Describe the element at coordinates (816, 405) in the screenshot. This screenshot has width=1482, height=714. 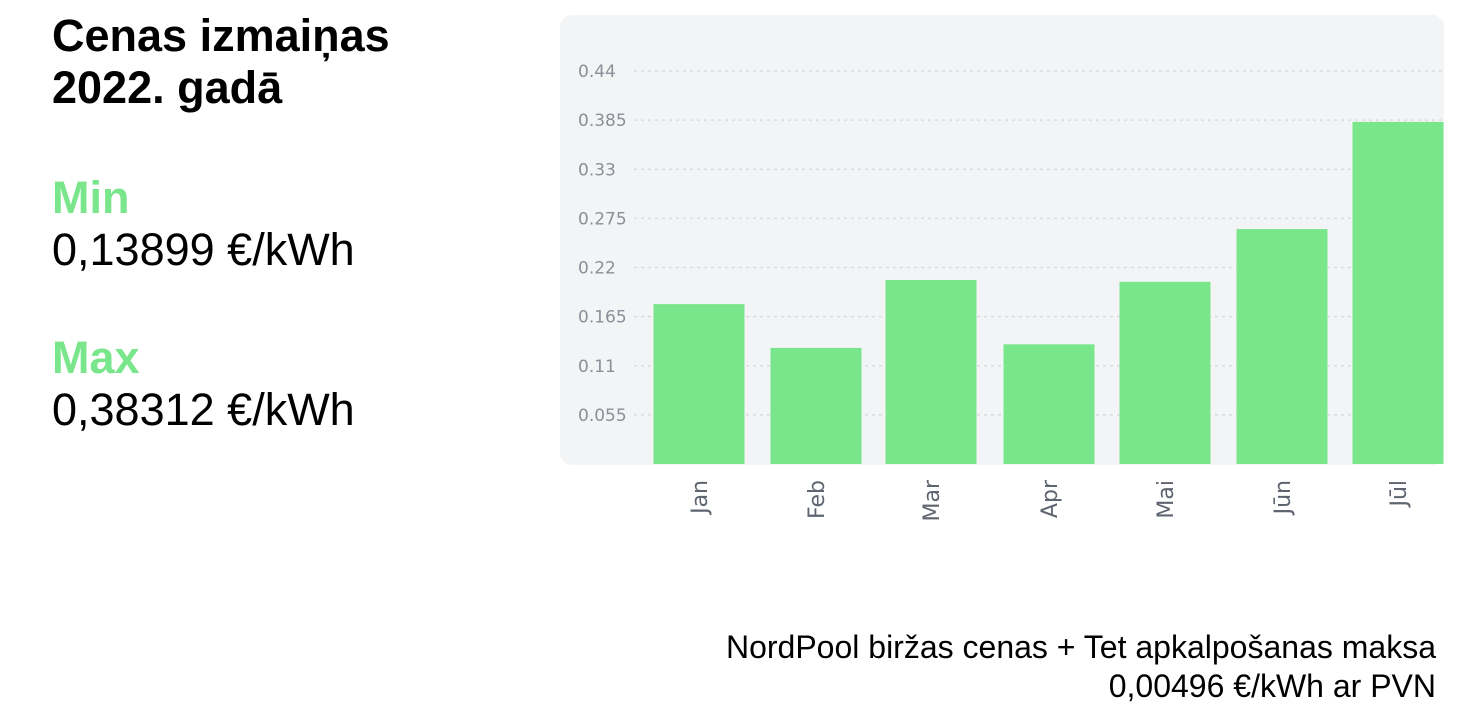
I see `bar-feb` at that location.